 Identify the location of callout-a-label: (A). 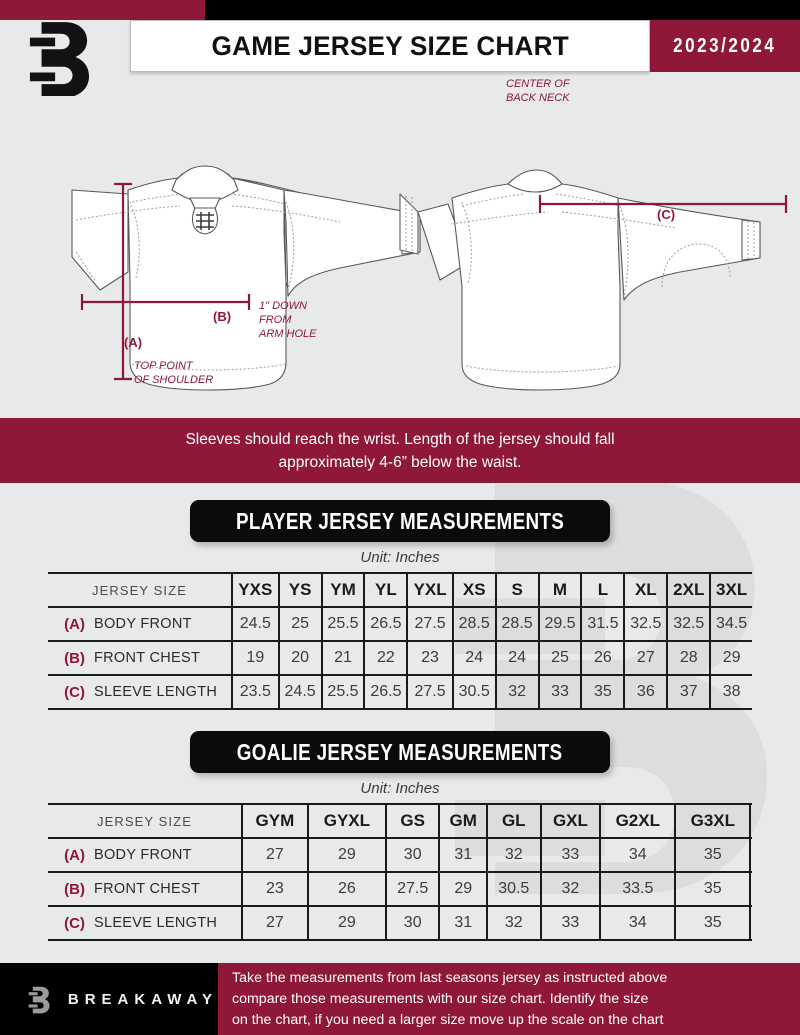
(133, 342).